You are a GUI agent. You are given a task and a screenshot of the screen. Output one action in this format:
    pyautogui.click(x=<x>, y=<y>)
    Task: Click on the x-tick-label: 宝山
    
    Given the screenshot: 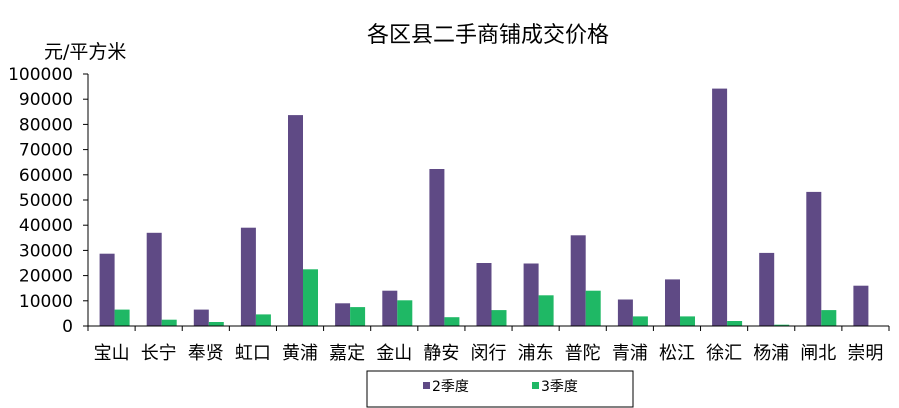 What is the action you would take?
    pyautogui.click(x=112, y=353)
    